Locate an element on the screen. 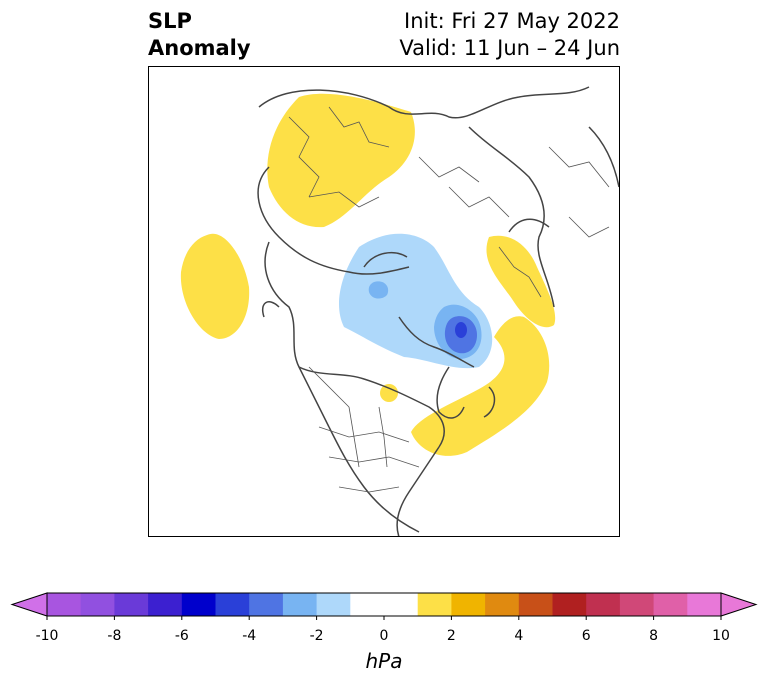 This screenshot has height=686, width=768. positive-anomaly-eurasia is located at coordinates (341, 160).